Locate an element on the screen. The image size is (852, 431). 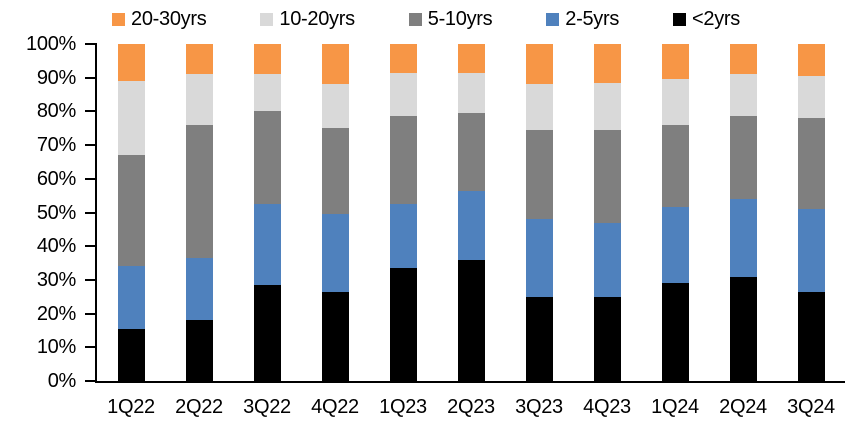
x-axis-label: 4Q23 is located at coordinates (607, 407).